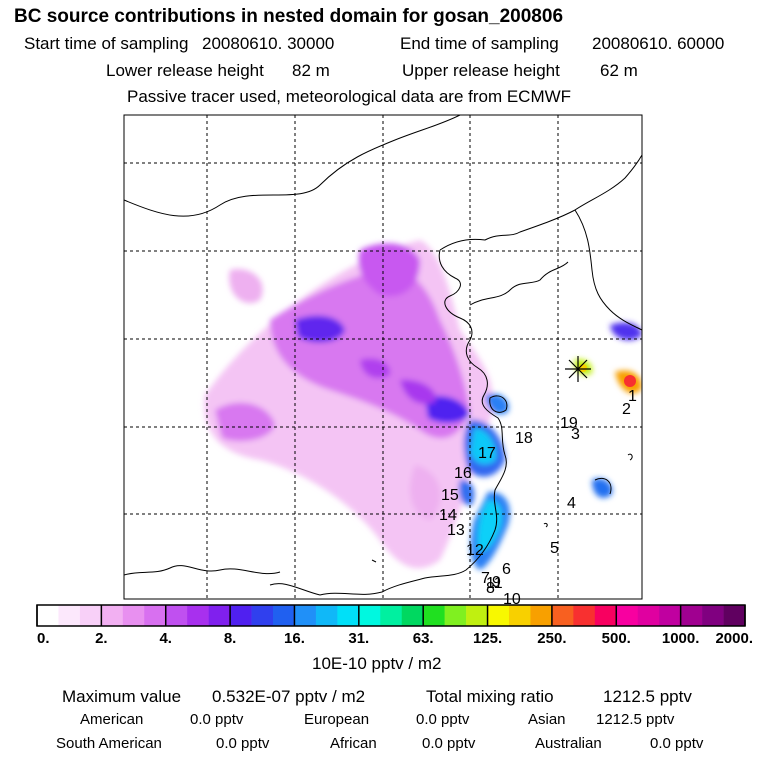 The image size is (768, 768). I want to click on source-american-name: American, so click(112, 719).